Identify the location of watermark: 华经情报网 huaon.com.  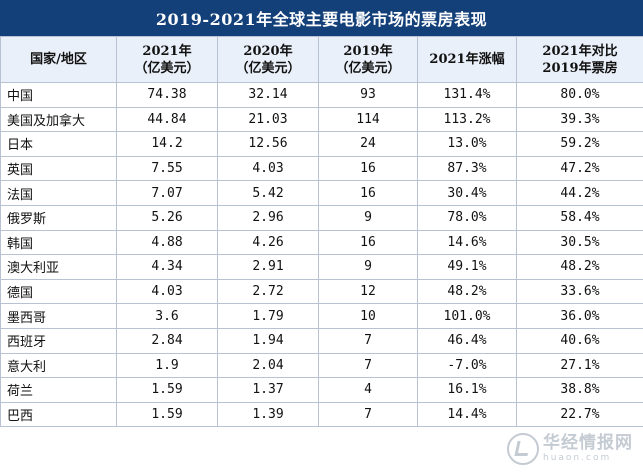
(570, 449).